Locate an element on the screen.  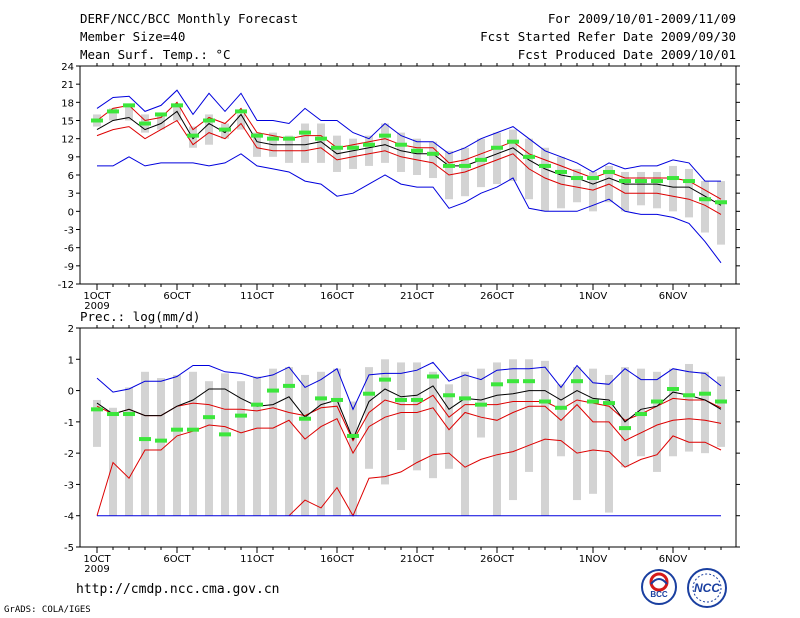
series-line-ensemble-min is located at coordinates (409, 208).